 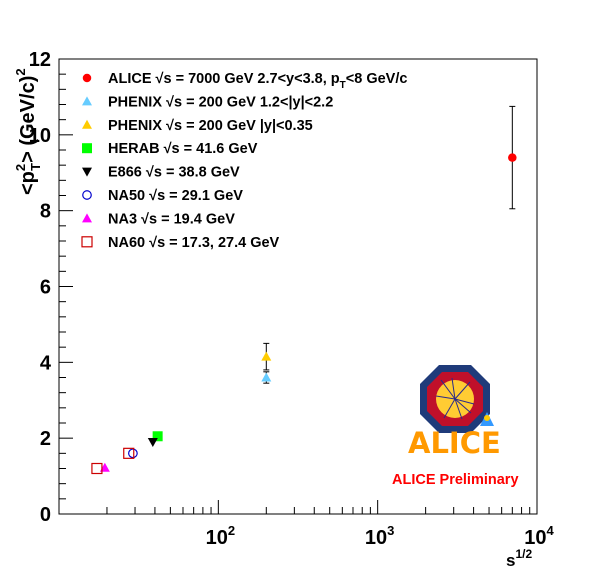 What do you see at coordinates (128, 243) in the screenshot?
I see `legend-entry-name: NA60` at bounding box center [128, 243].